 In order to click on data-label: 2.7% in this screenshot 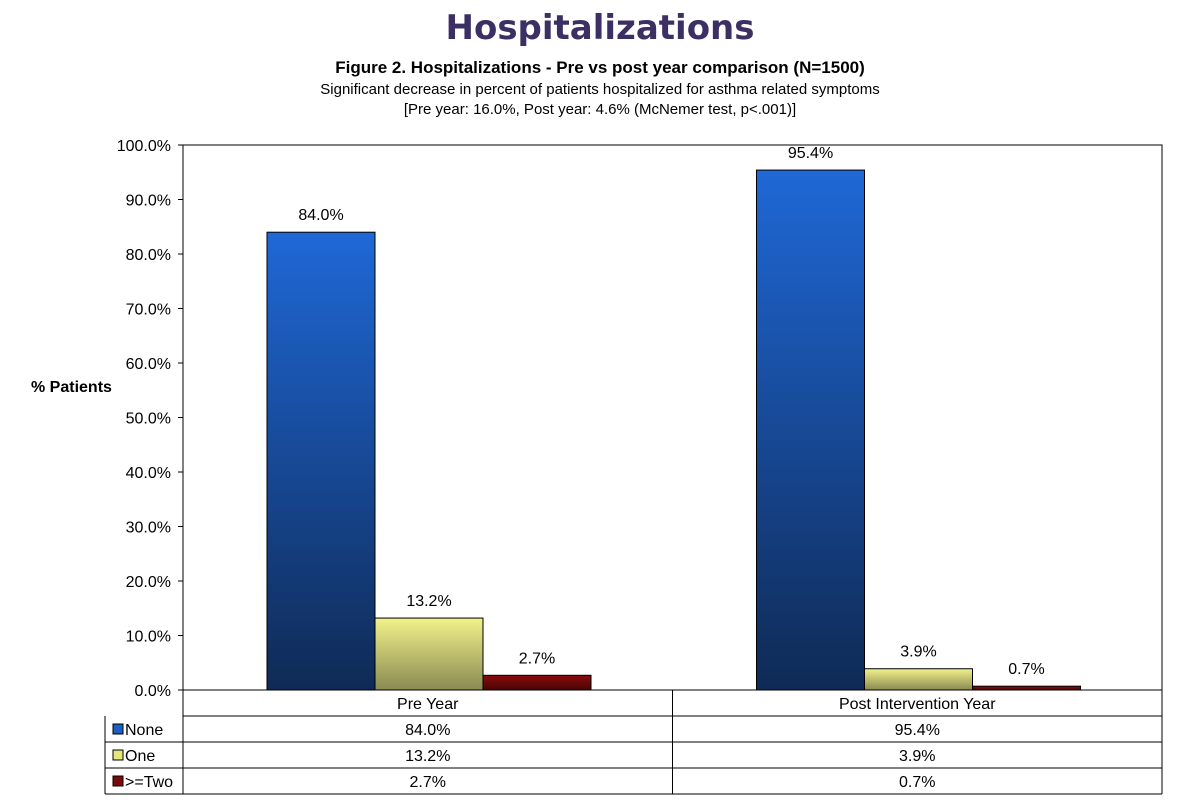, I will do `click(537, 658)`.